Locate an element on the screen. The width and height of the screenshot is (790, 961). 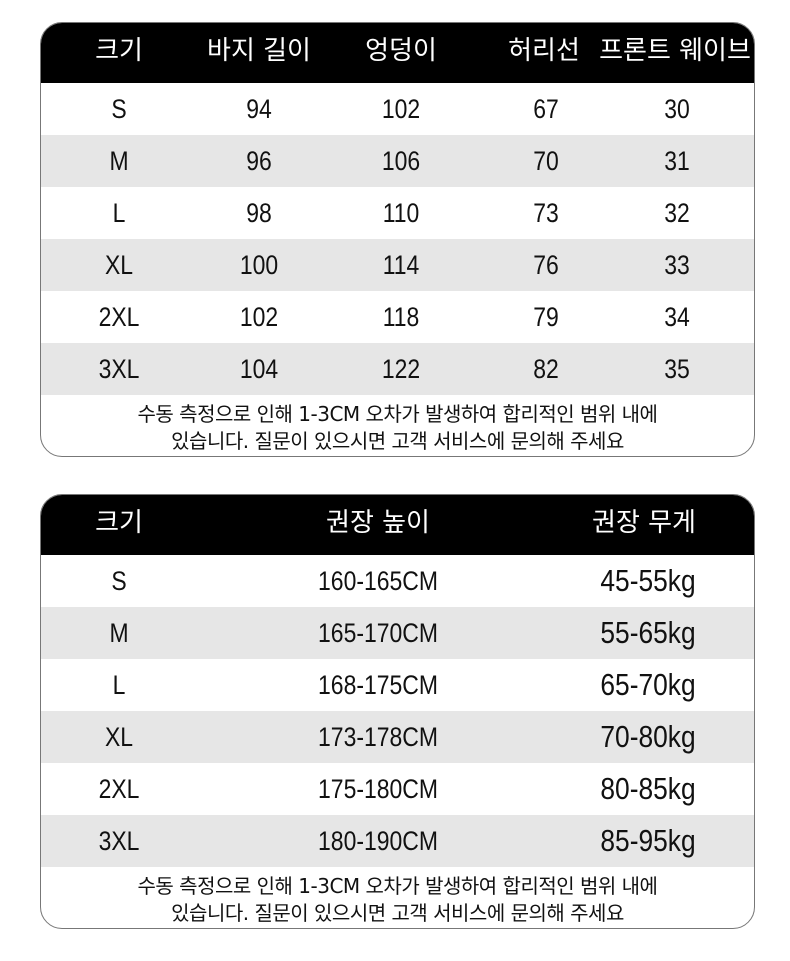
recommend-table-header: 크기 권장 높이 권장 무게 is located at coordinates (397, 525).